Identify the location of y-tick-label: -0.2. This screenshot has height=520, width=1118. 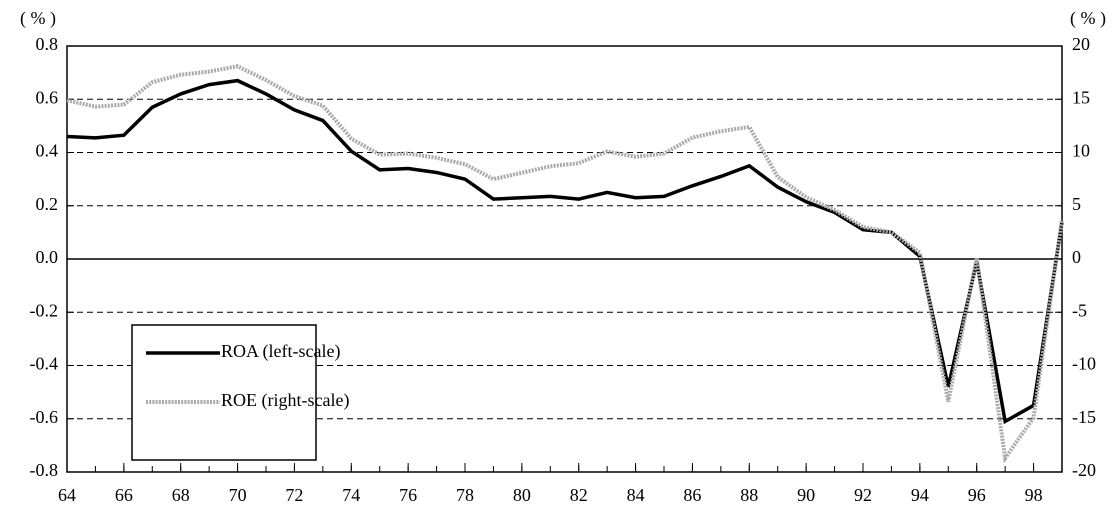
(44, 310).